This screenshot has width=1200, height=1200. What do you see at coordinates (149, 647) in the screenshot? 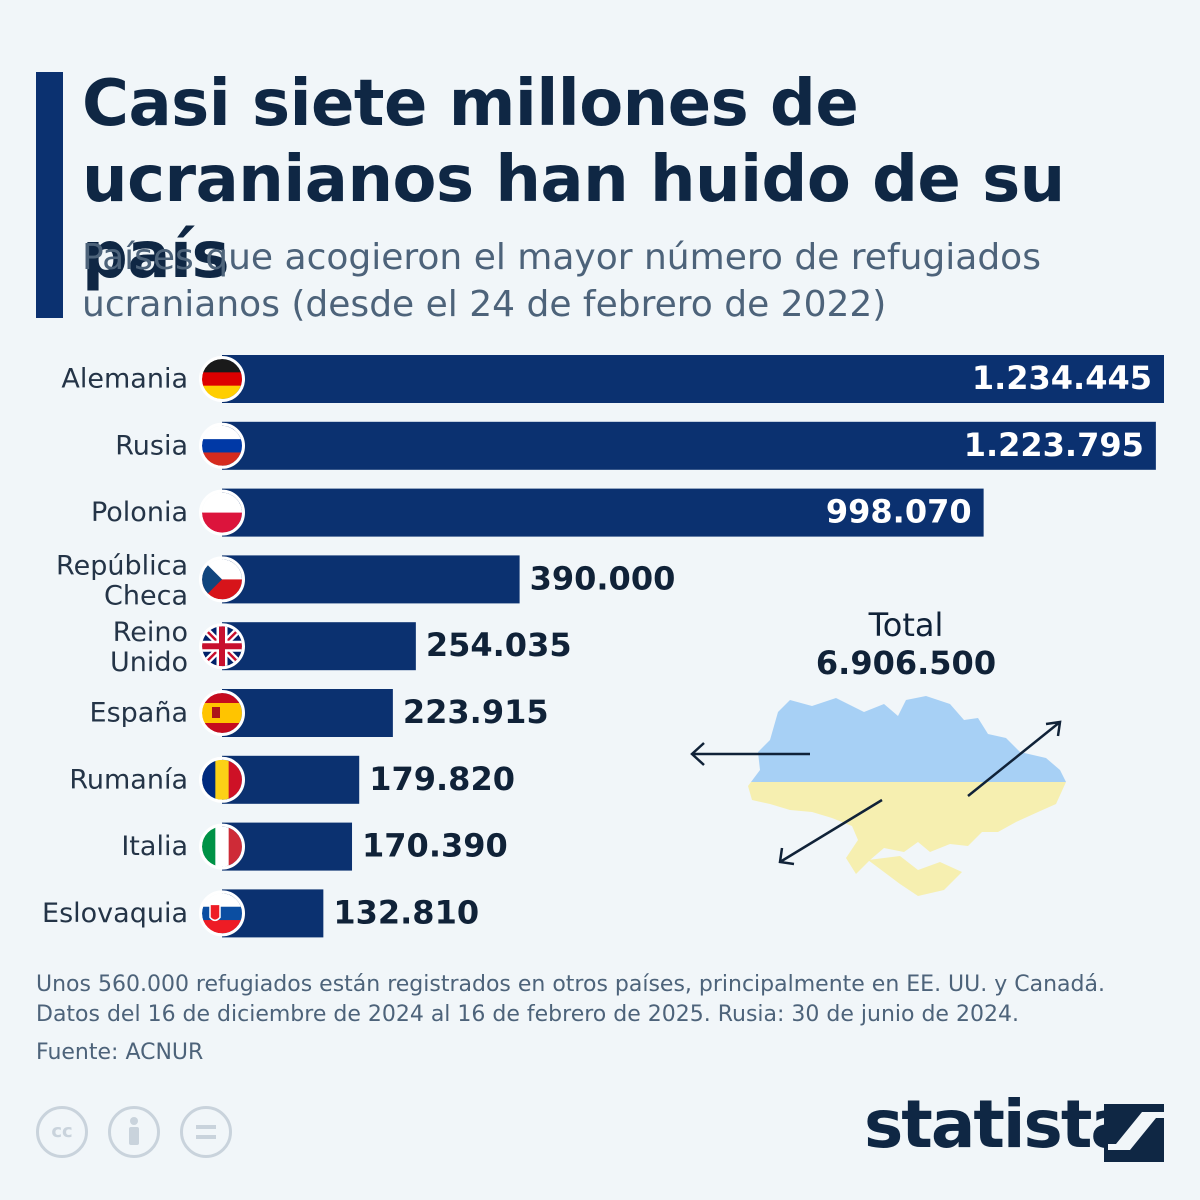
I see `category-label: Reino Unido` at bounding box center [149, 647].